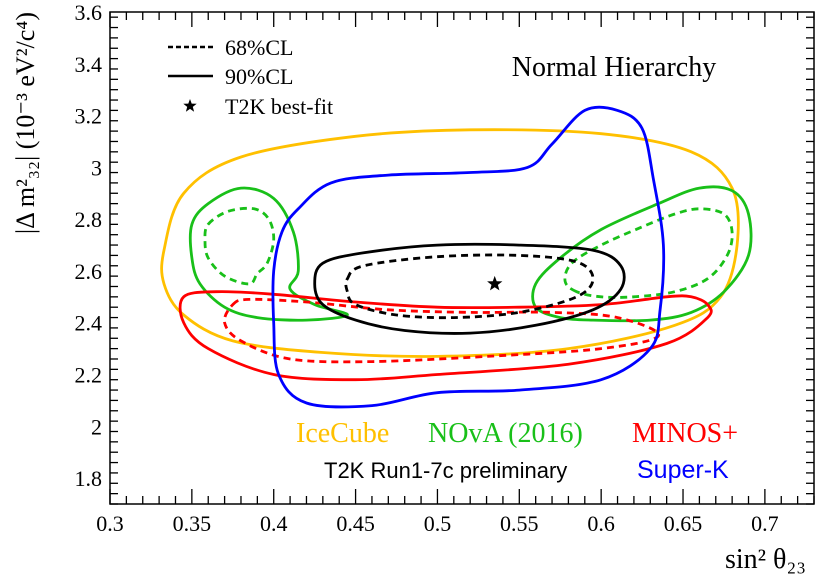  I want to click on y-tick-label: 2.4, so click(89, 323).